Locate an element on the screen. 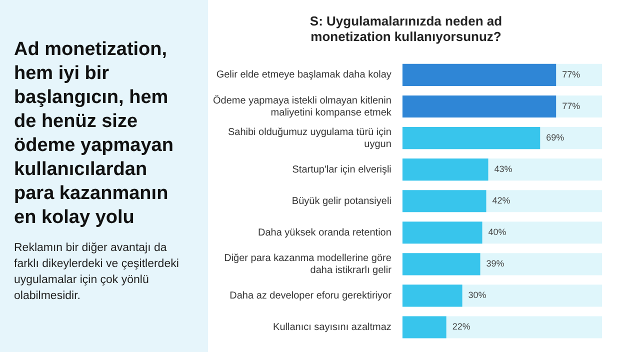 The height and width of the screenshot is (352, 624). y-tick-label: Daha yüksek oranda retention is located at coordinates (325, 232).